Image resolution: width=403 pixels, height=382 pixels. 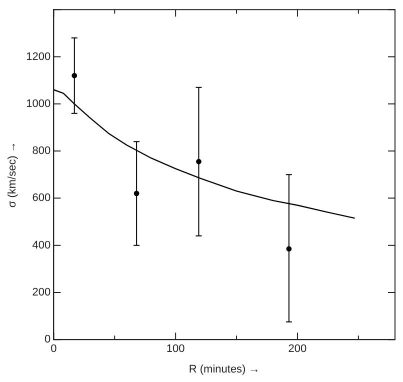 What do you see at coordinates (12, 175) in the screenshot?
I see `y-axis-title: σ (km/sec) →` at bounding box center [12, 175].